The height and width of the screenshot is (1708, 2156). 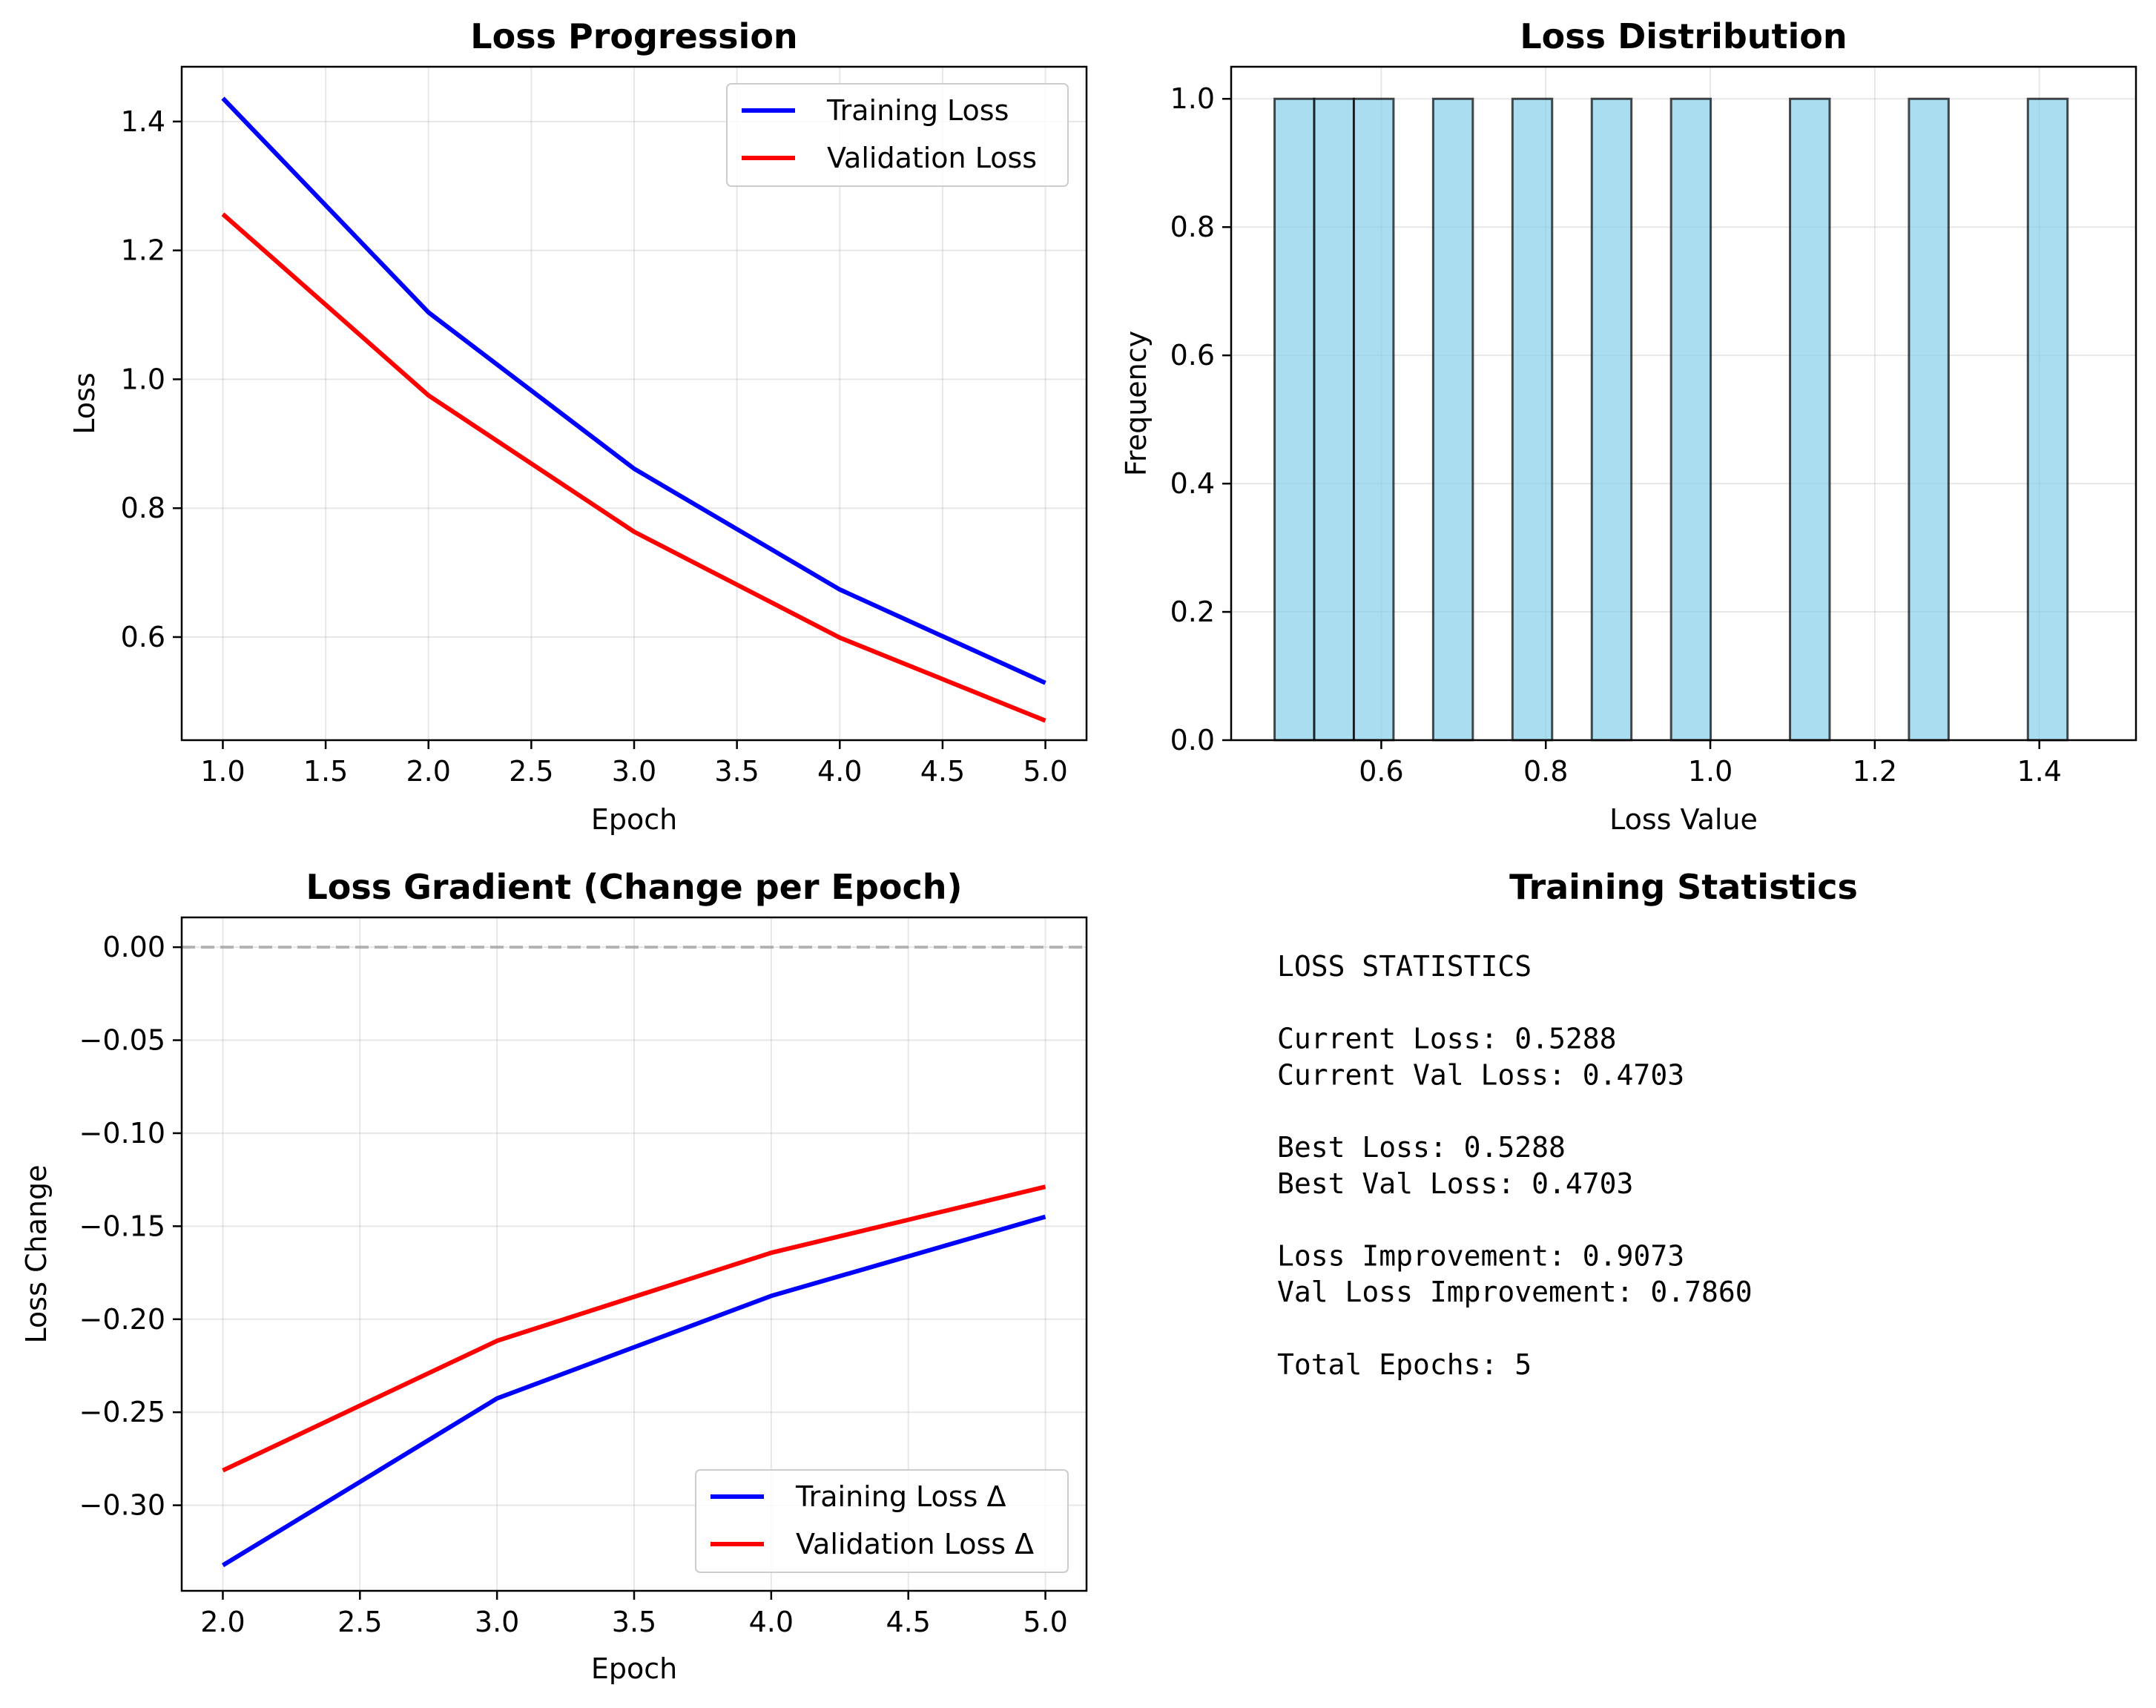 What do you see at coordinates (634, 1668) in the screenshot?
I see `loss-gradient-x-label: Epoch` at bounding box center [634, 1668].